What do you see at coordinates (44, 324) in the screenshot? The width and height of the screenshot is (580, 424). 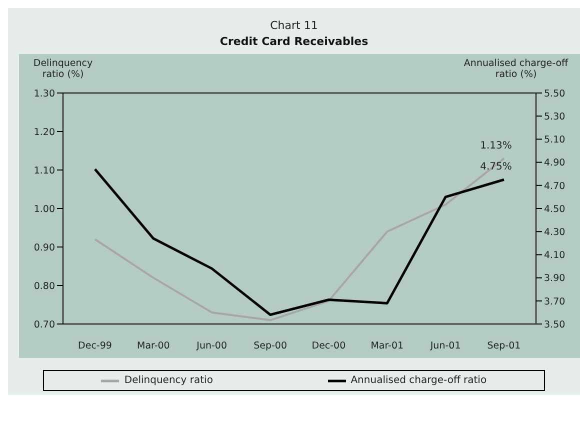 I see `y-tick-label: 0.70` at bounding box center [44, 324].